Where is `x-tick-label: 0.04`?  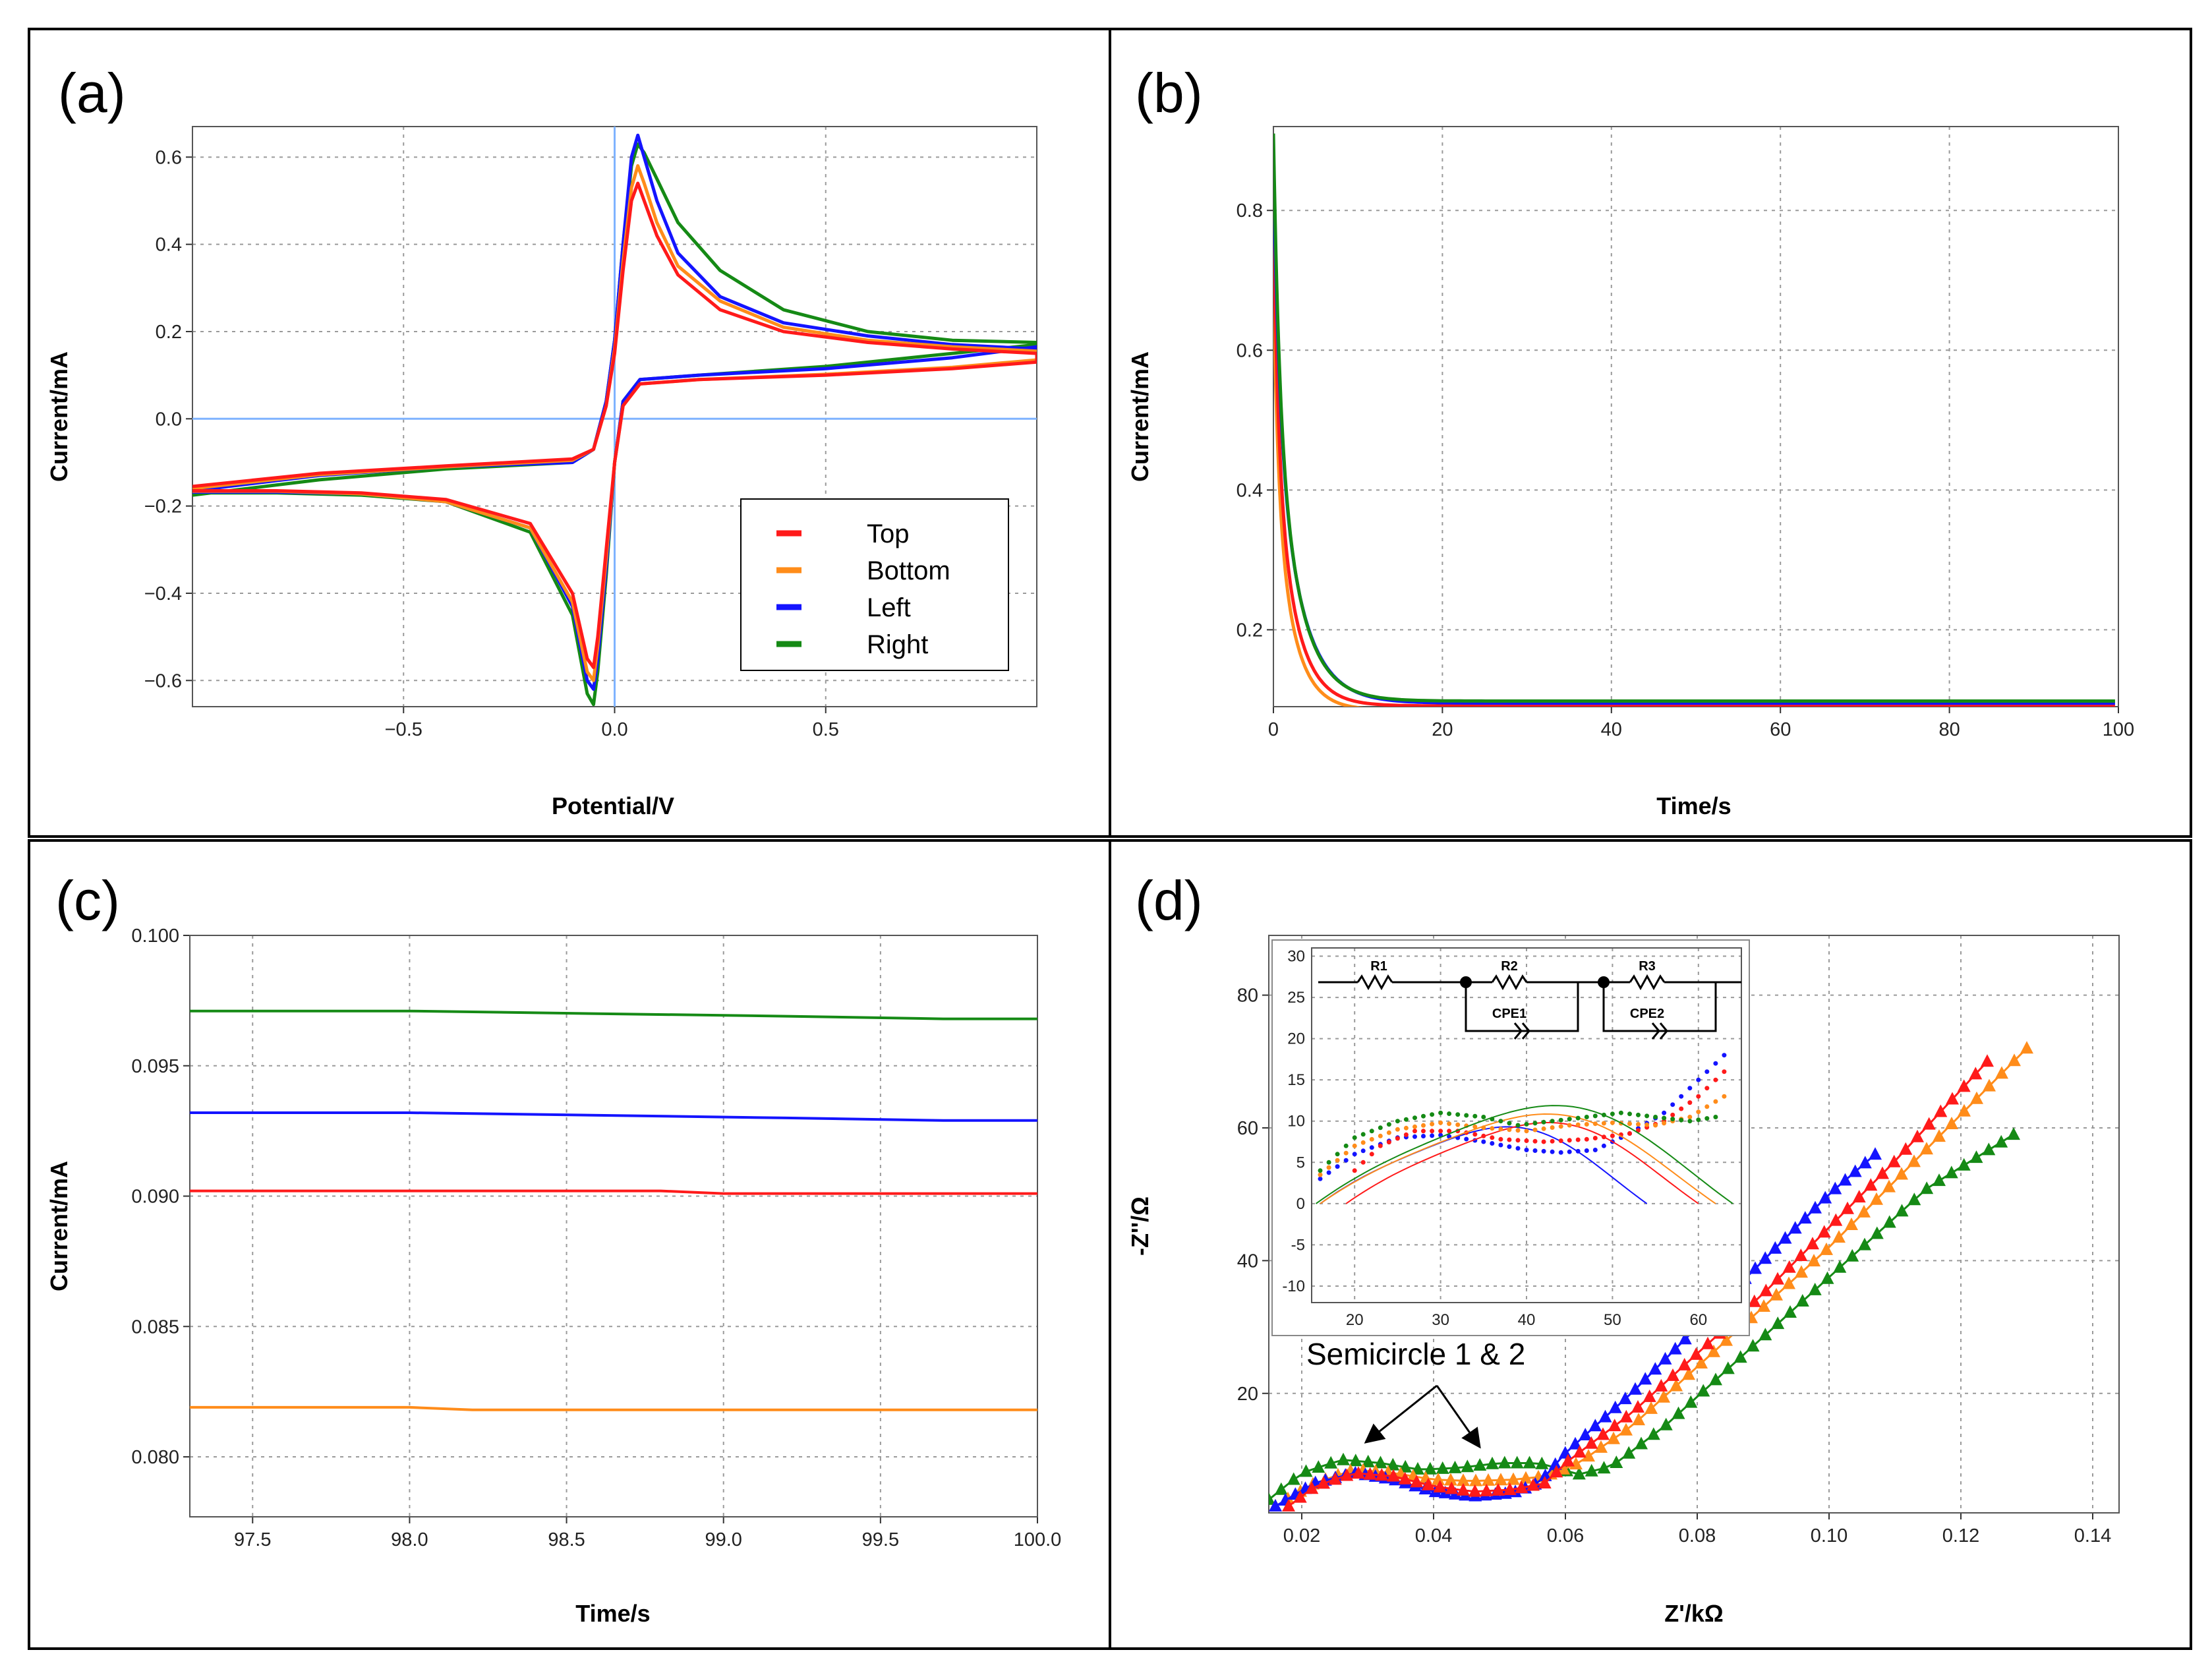
x-tick-label: 0.04 is located at coordinates (1434, 1535).